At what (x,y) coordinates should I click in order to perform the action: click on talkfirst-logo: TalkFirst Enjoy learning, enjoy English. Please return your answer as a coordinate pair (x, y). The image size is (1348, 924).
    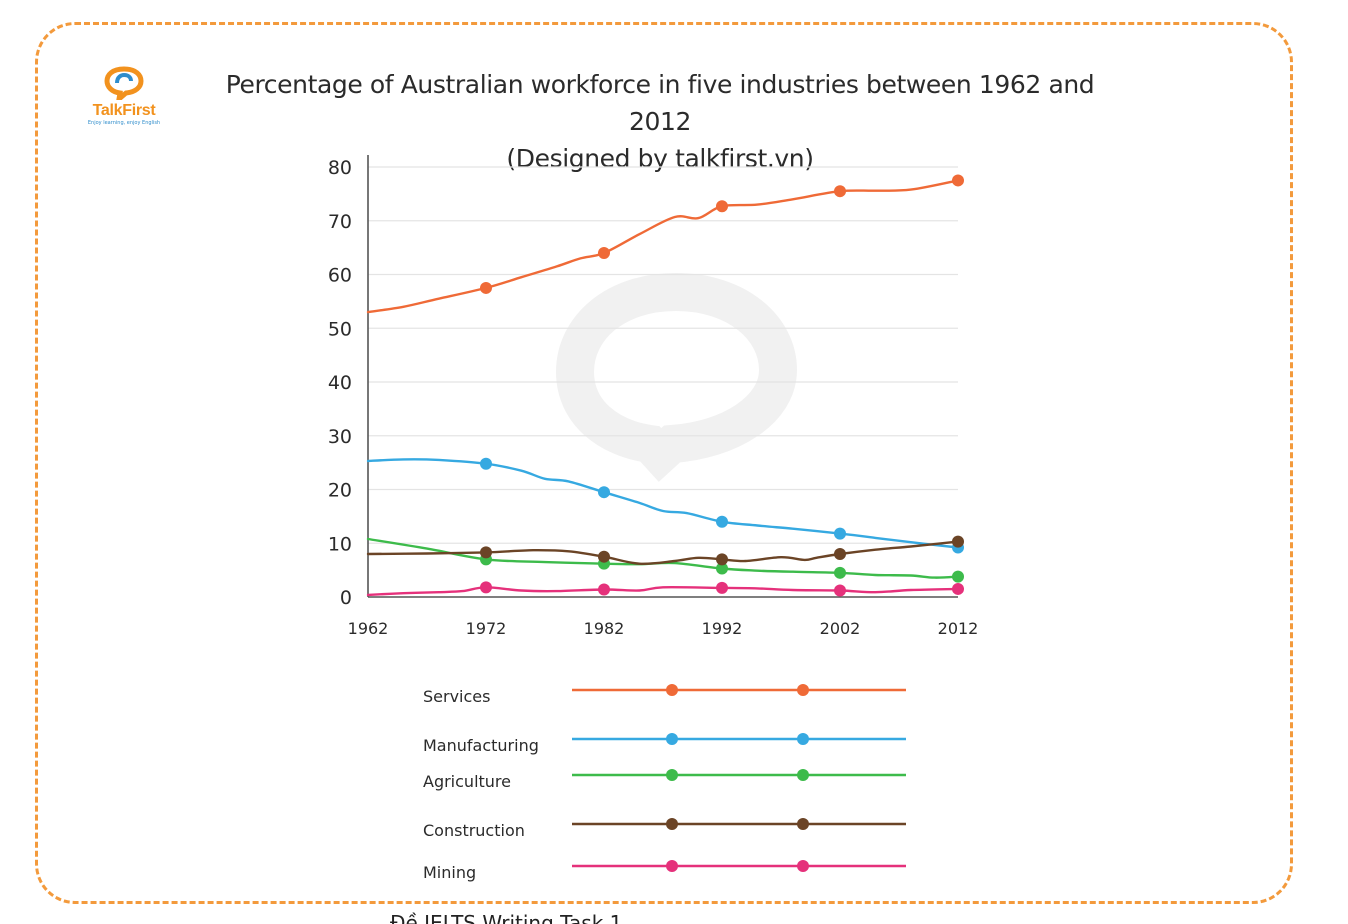
    Looking at the image, I should click on (124, 101).